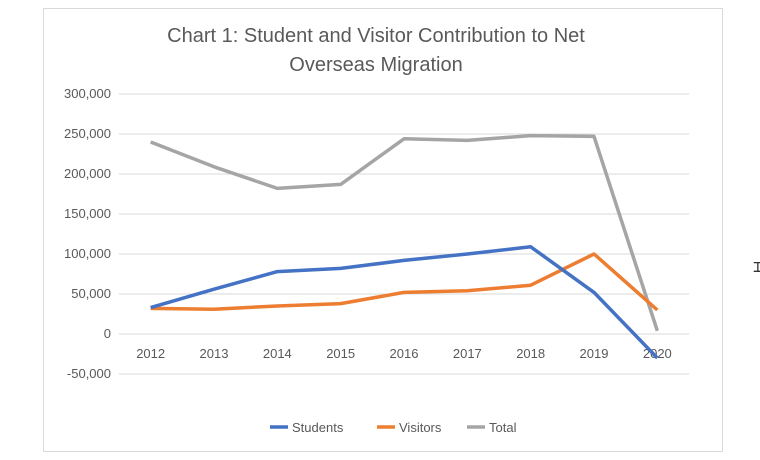 The height and width of the screenshot is (460, 760). Describe the element at coordinates (420, 427) in the screenshot. I see `legend-label: Visitors` at that location.